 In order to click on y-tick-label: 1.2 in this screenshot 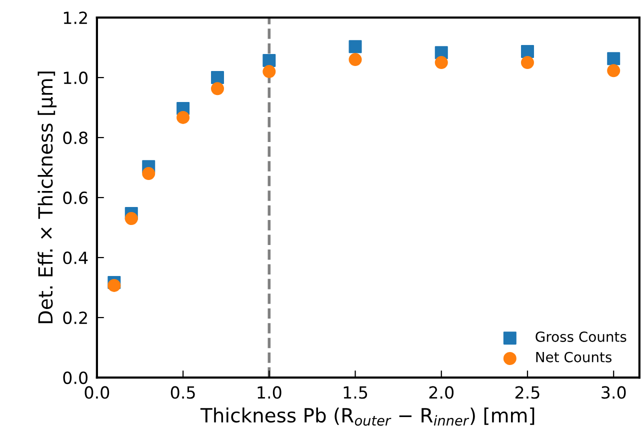, I will do `click(75, 18)`.